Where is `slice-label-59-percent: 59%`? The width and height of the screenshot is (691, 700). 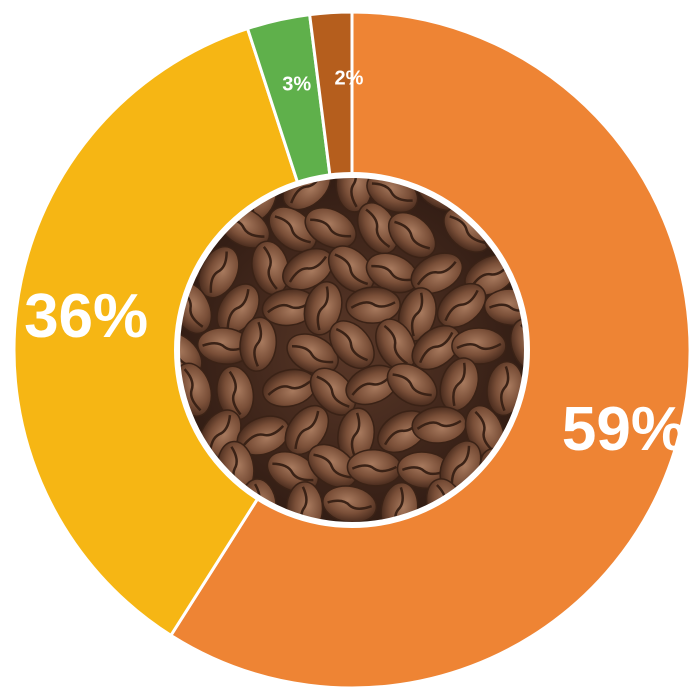
slice-label-59-percent: 59% is located at coordinates (624, 429).